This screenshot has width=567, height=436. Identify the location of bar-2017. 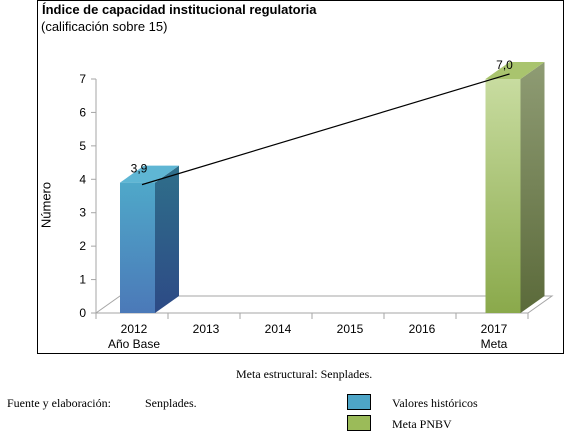
(515, 187).